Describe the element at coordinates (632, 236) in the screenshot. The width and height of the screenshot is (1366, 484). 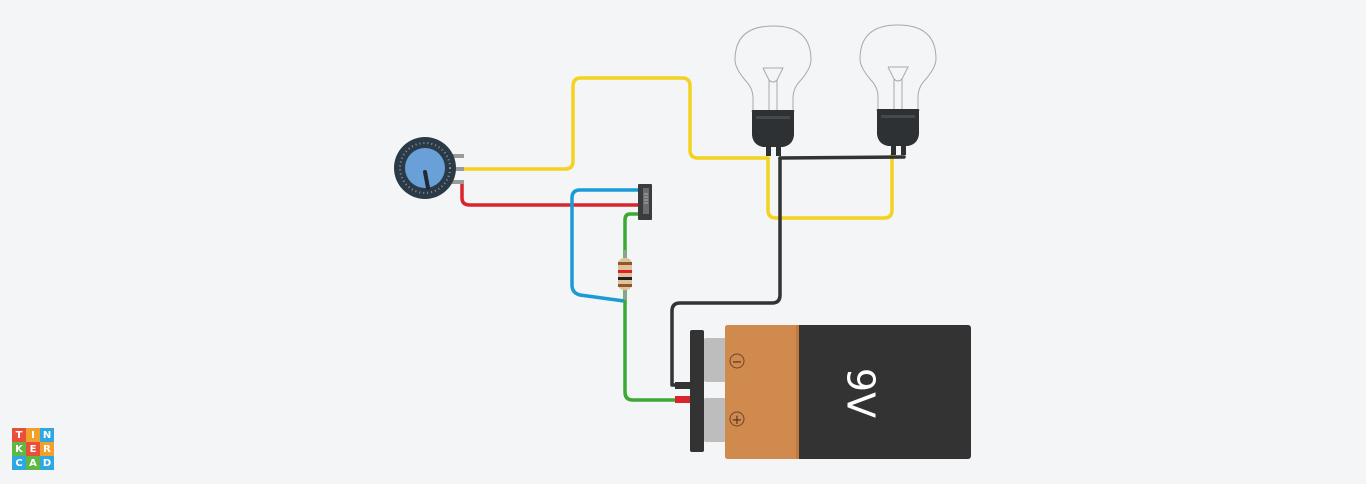
I see `wire-green-switch-to-resistor` at that location.